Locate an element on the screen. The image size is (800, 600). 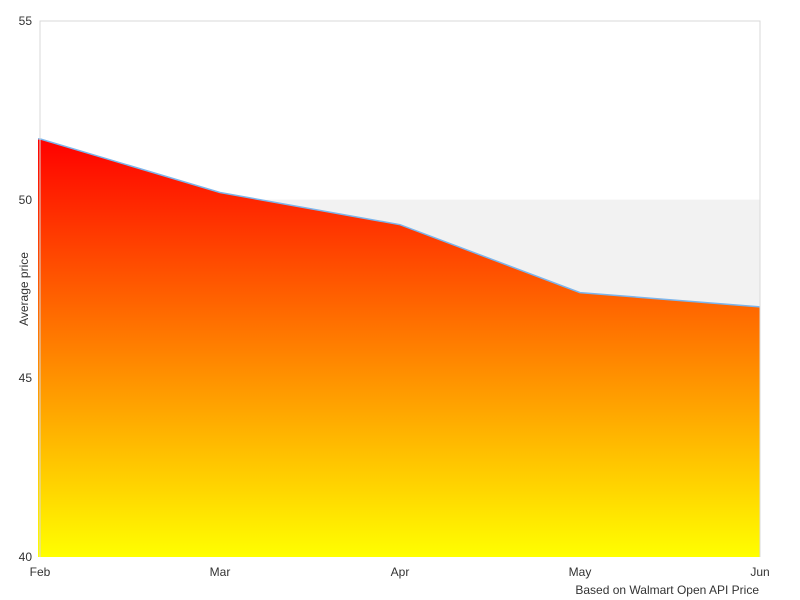
x-tick-label: Feb is located at coordinates (40, 572).